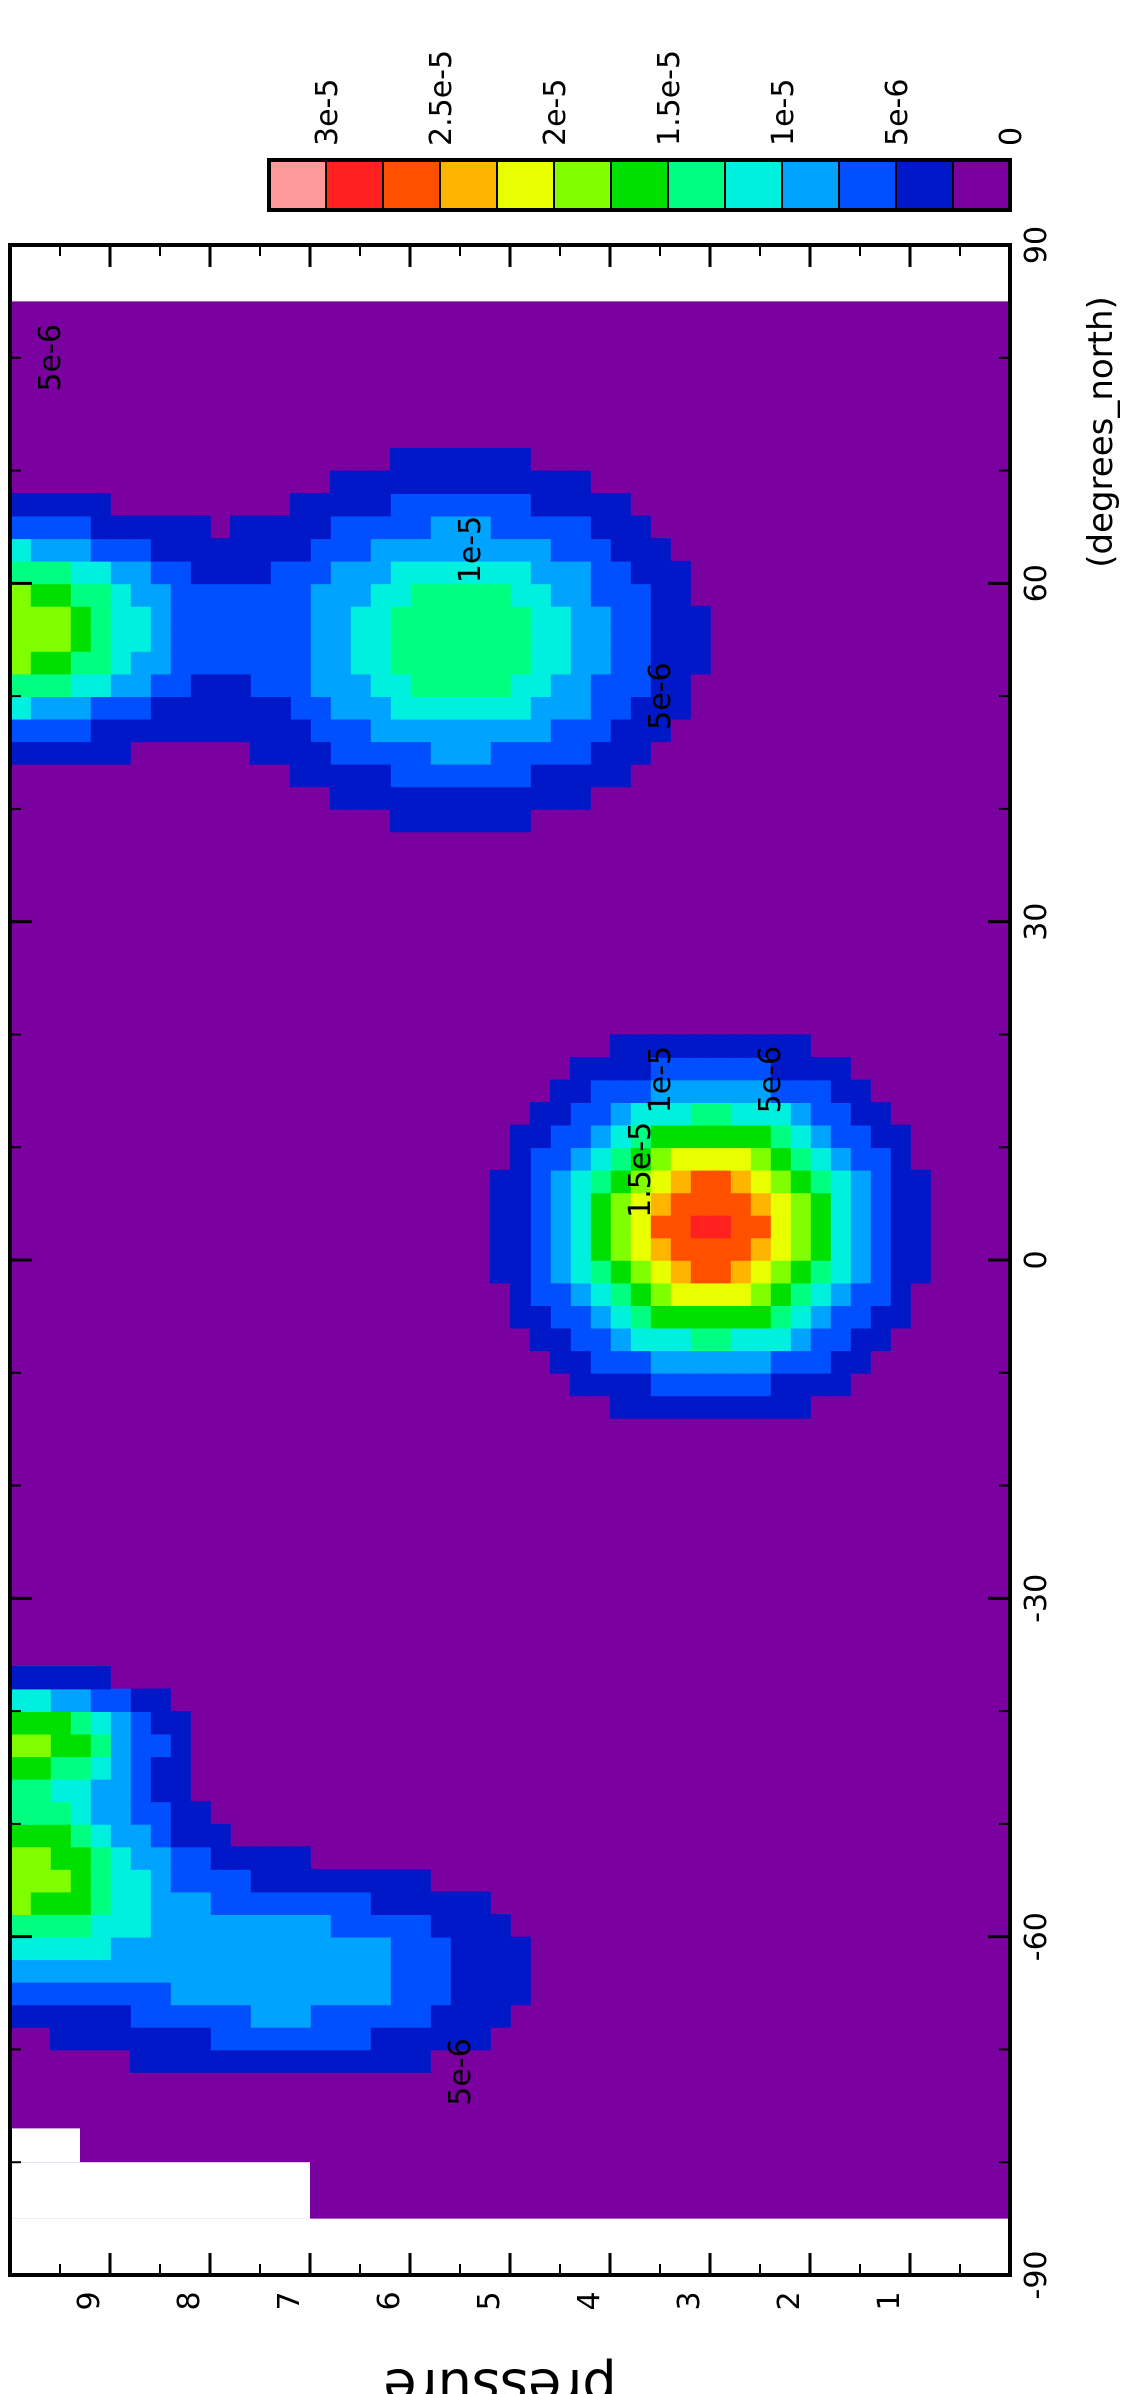 This screenshot has height=2394, width=1141. What do you see at coordinates (460, 2071) in the screenshot?
I see `contour-label: 5e-6` at bounding box center [460, 2071].